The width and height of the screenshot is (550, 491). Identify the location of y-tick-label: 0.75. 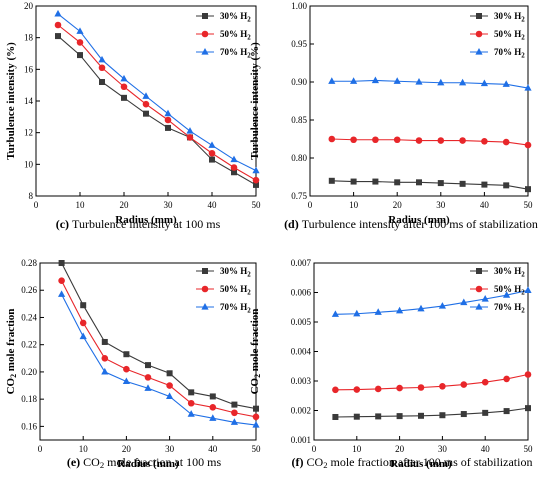
(299, 196).